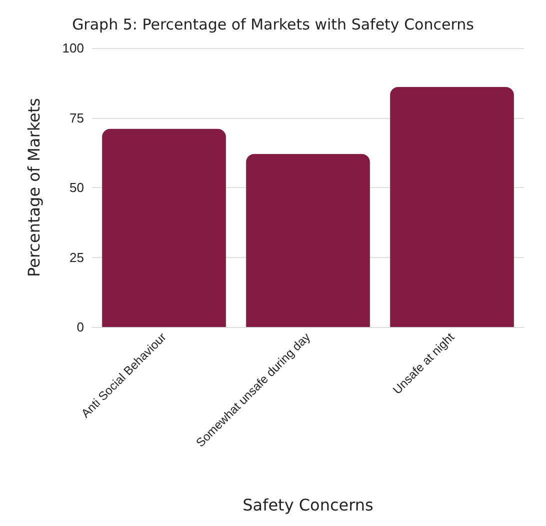  What do you see at coordinates (77, 257) in the screenshot?
I see `y-tick-label: 25` at bounding box center [77, 257].